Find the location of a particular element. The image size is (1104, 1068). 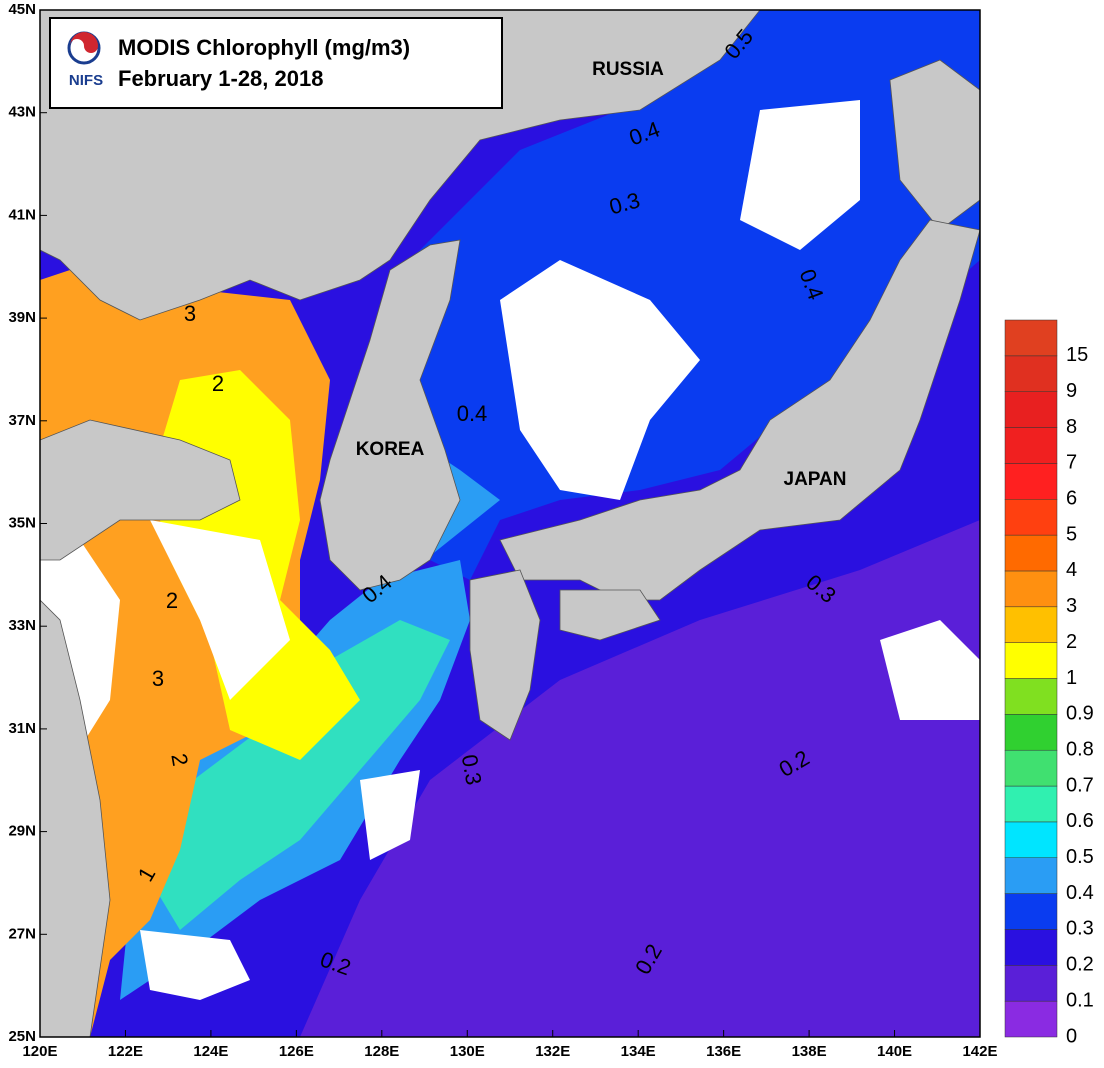

y-tick-label: 29N is located at coordinates (22, 831).